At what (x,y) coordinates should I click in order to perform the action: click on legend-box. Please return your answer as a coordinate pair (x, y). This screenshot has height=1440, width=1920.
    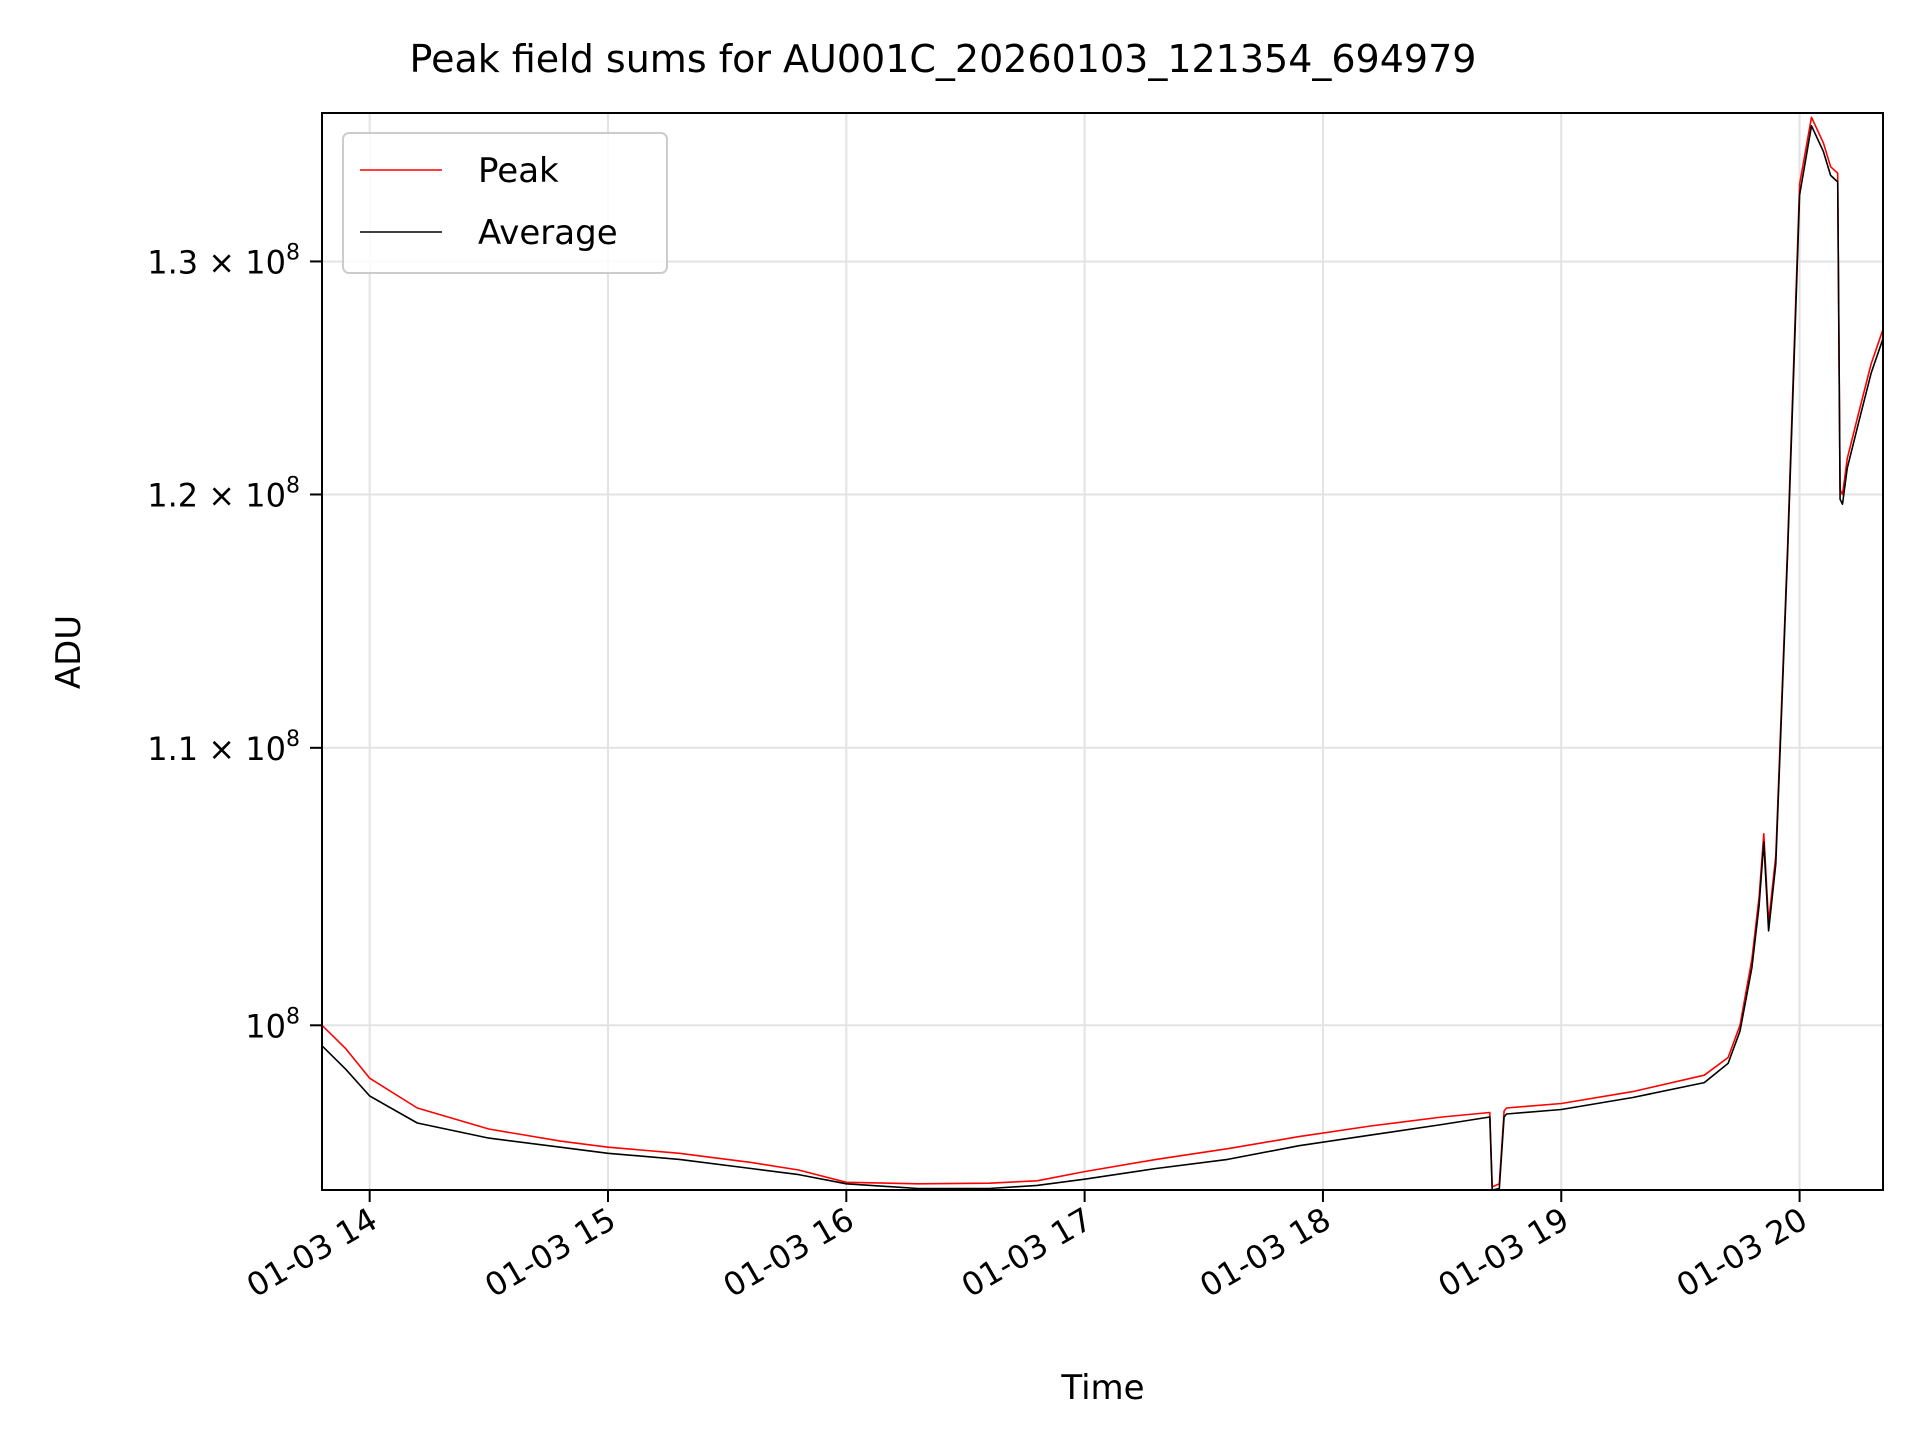
    Looking at the image, I should click on (505, 203).